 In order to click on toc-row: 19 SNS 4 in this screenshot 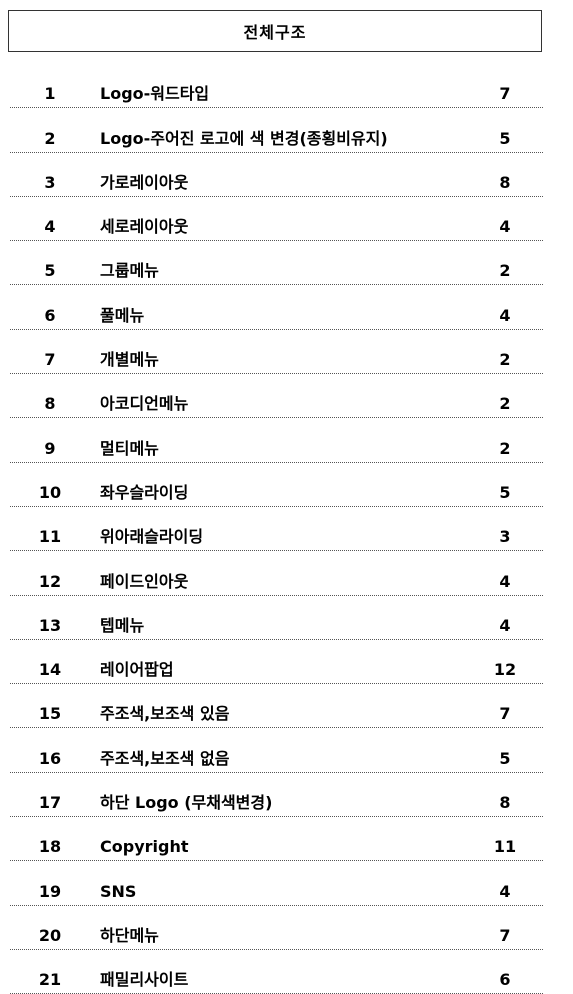, I will do `click(276, 883)`.